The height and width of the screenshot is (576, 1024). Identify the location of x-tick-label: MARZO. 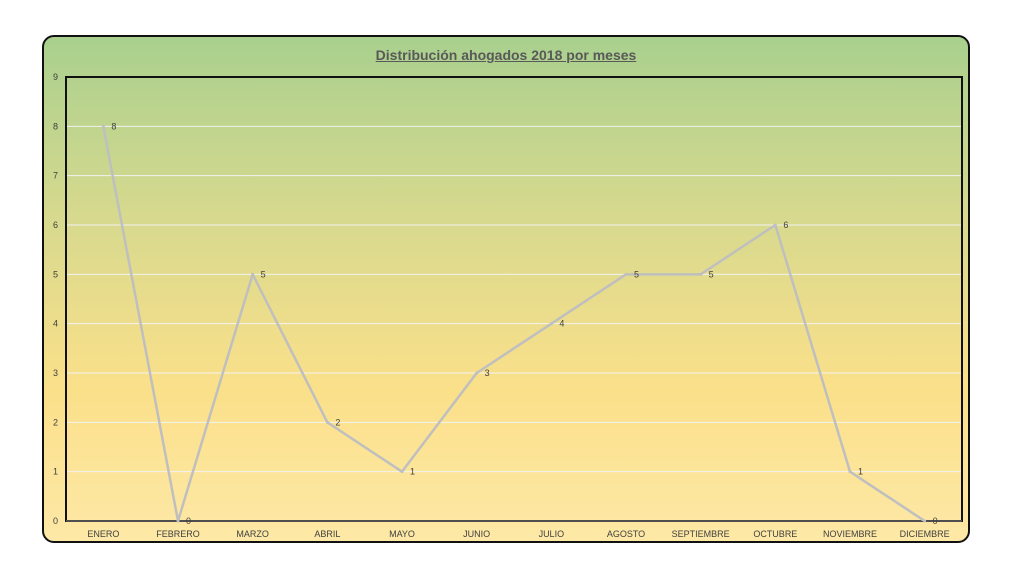
(252, 534).